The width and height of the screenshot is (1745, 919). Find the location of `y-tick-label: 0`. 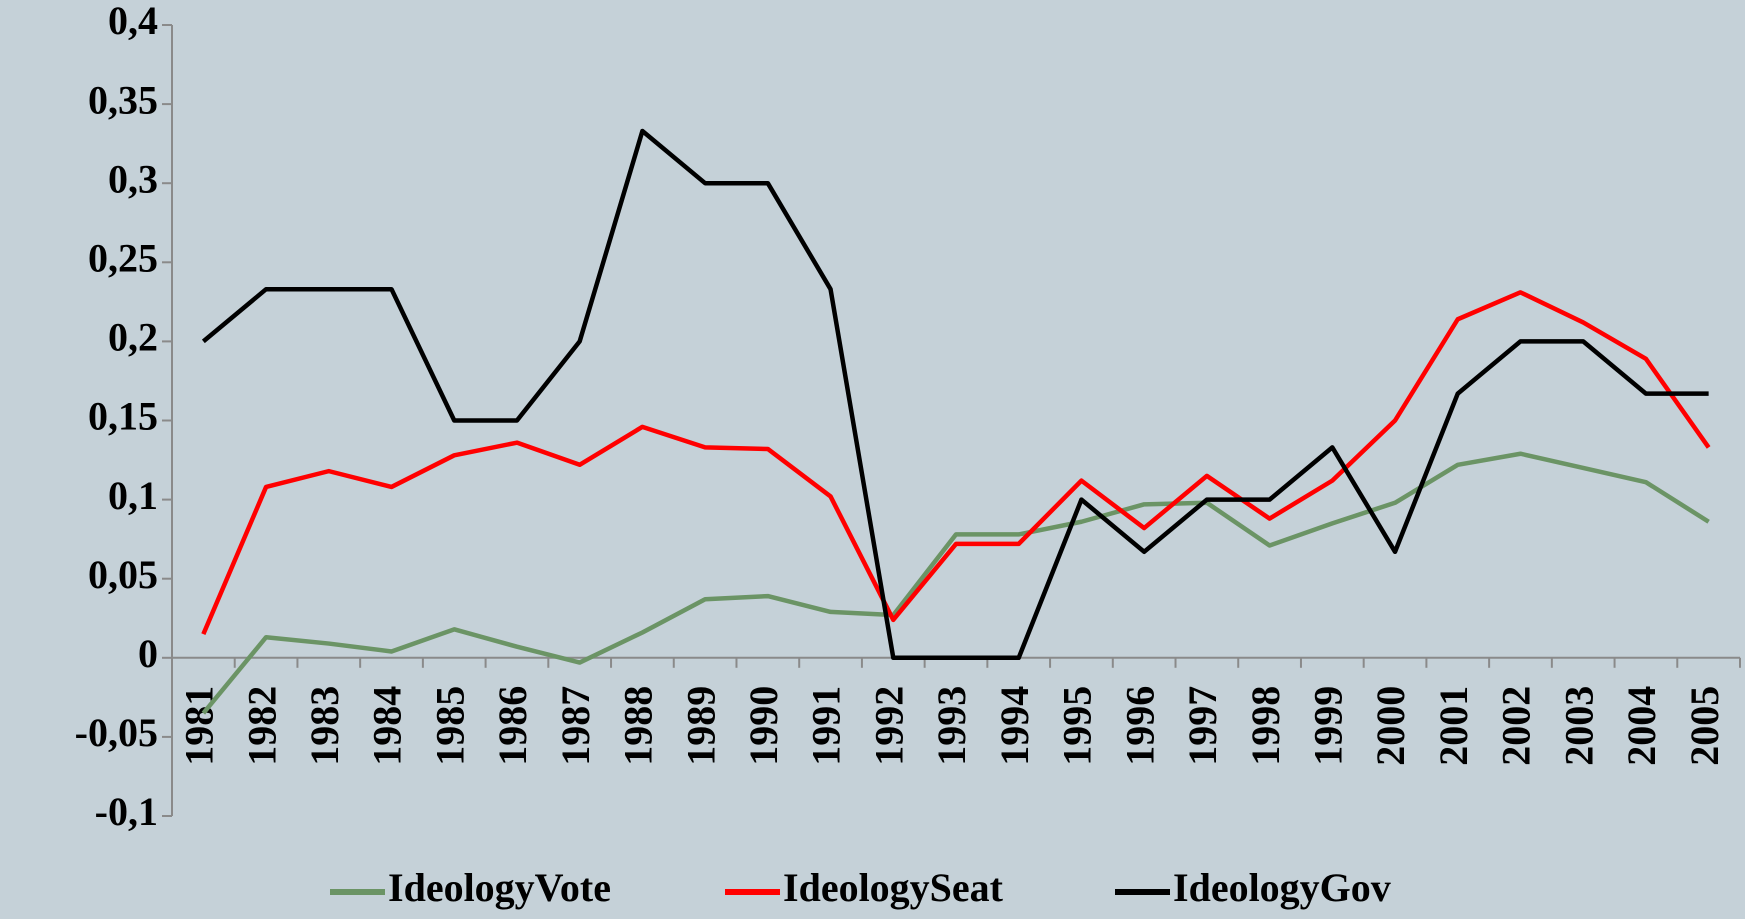

y-tick-label: 0 is located at coordinates (148, 653).